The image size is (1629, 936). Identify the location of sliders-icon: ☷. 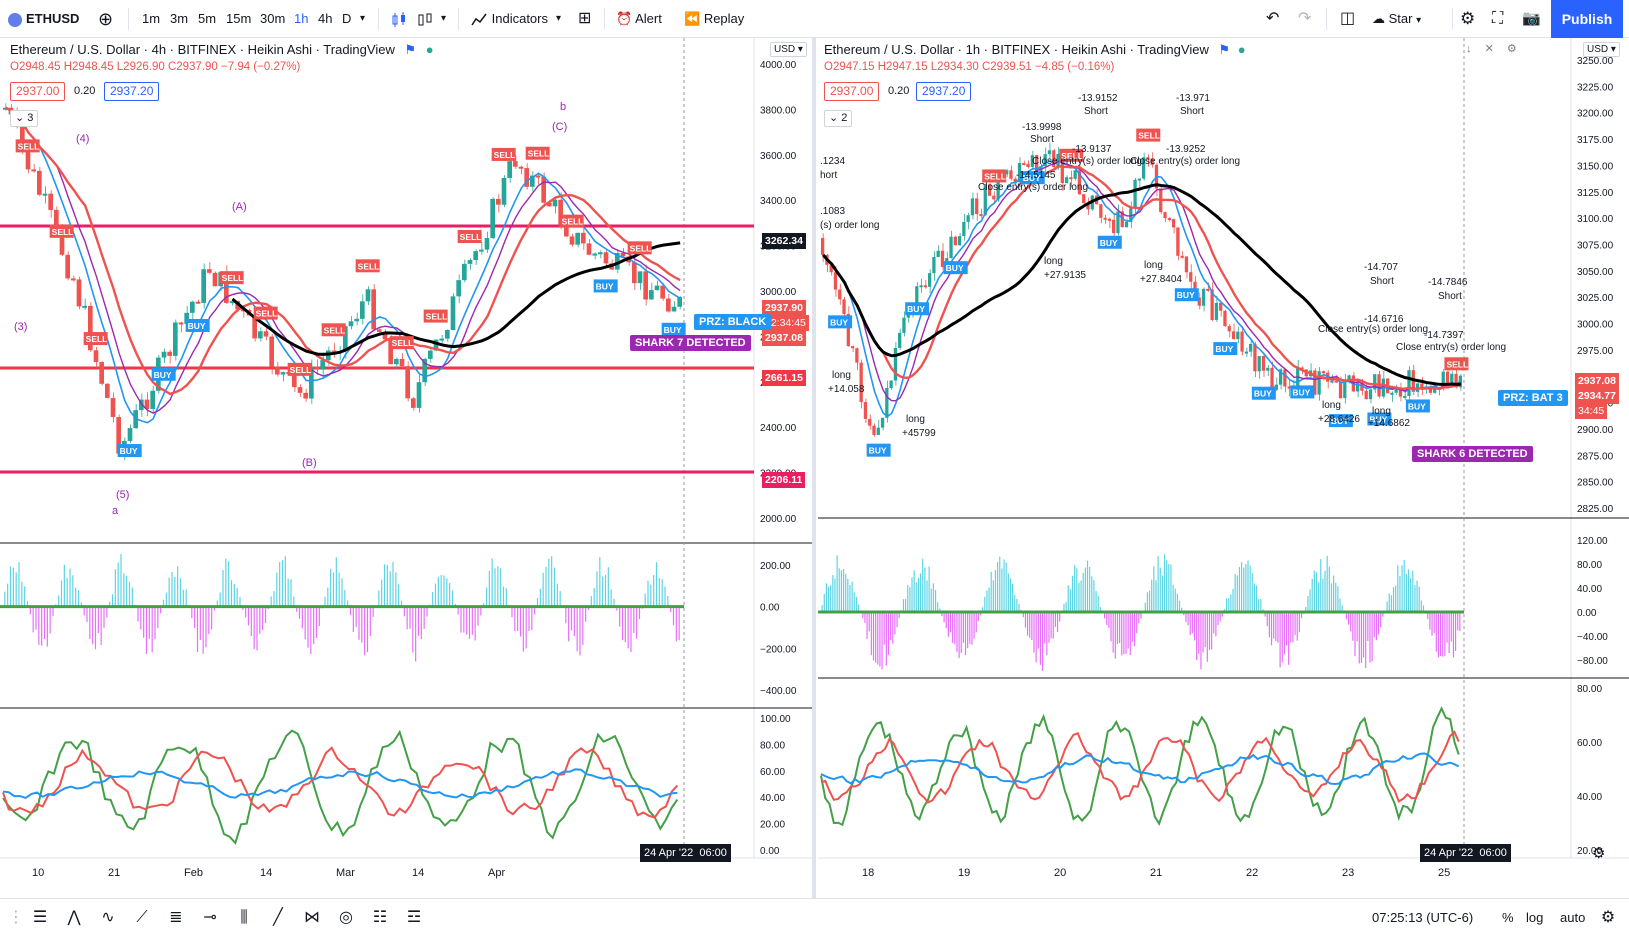
(380, 917).